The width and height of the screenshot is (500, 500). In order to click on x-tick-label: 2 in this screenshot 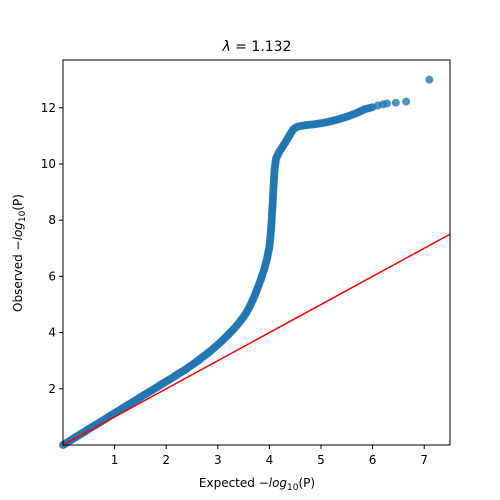, I will do `click(166, 460)`.